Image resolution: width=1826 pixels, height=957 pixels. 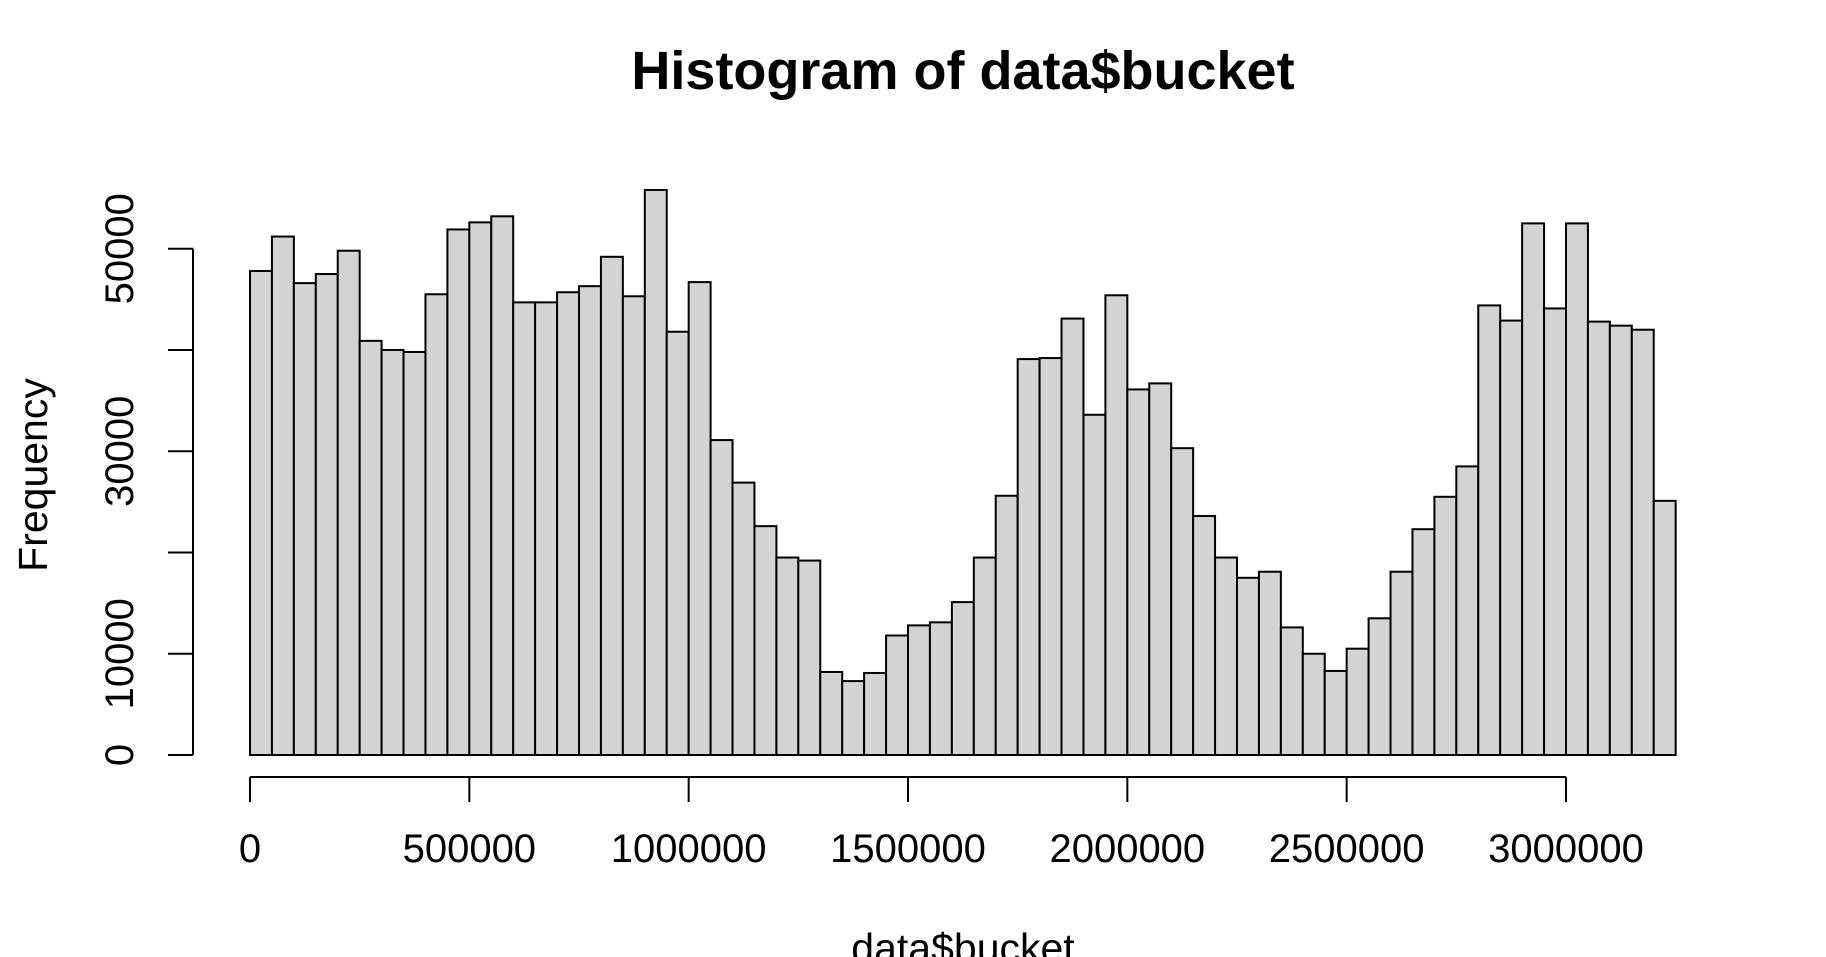 What do you see at coordinates (963, 941) in the screenshot?
I see `x-axis-title: data$bucket` at bounding box center [963, 941].